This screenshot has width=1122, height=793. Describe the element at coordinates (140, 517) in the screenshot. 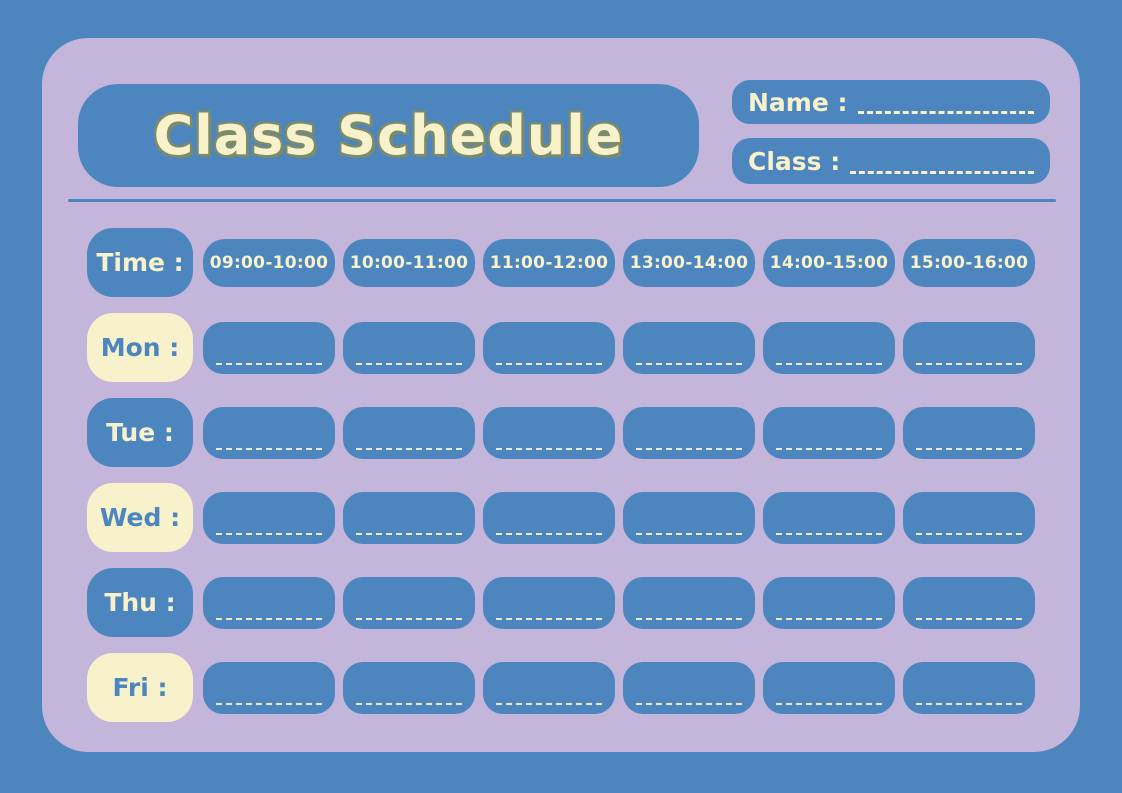

I see `day-label-wed: Wed :` at that location.